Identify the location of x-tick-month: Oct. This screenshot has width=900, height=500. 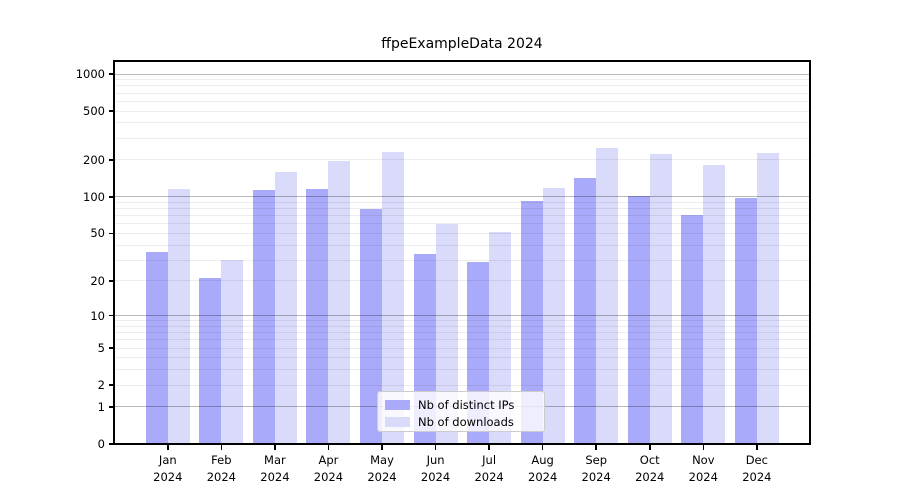
(649, 460).